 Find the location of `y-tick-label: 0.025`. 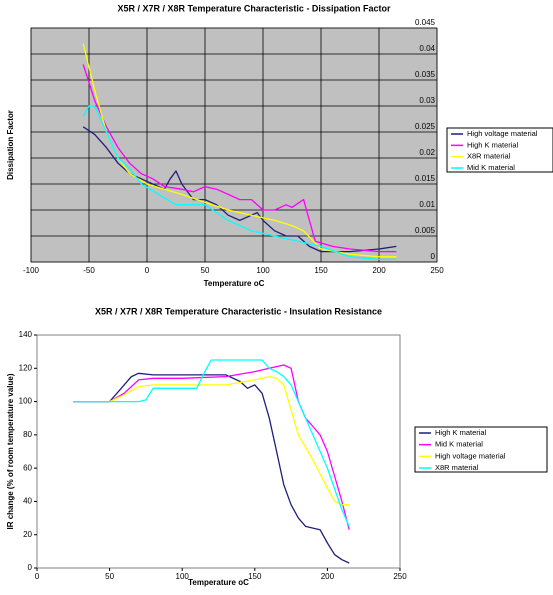

y-tick-label: 0.025 is located at coordinates (425, 126).